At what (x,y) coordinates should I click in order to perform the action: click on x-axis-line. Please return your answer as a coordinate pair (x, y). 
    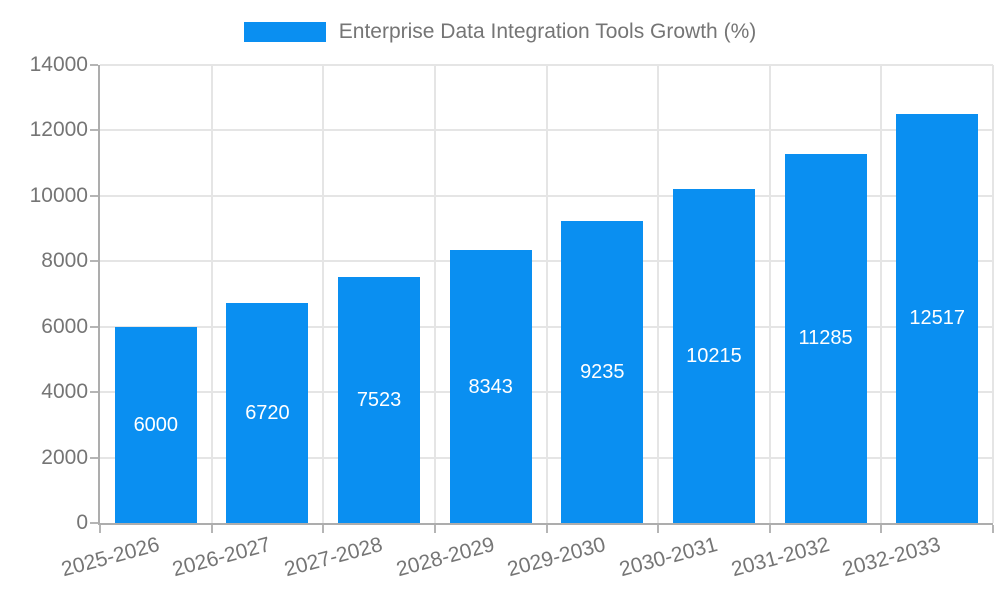
    Looking at the image, I should click on (545, 524).